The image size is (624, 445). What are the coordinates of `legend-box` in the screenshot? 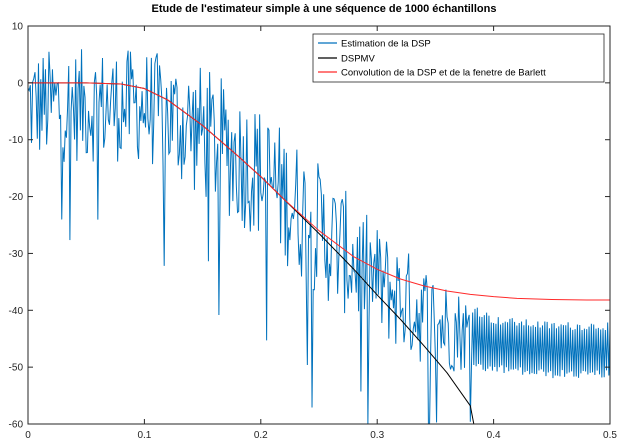 It's located at (458, 58).